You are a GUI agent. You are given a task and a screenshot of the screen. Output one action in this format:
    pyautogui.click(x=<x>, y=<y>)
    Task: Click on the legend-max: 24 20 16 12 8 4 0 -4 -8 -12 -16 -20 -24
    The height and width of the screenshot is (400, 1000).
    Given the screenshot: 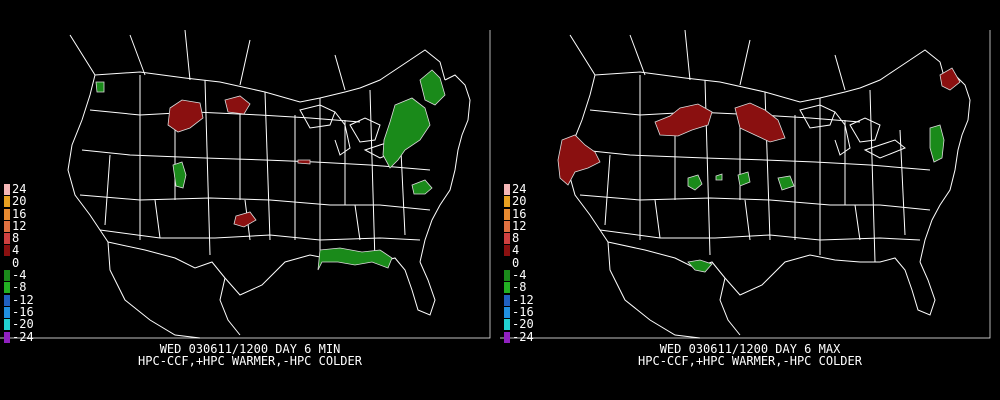 What is the action you would take?
    pyautogui.click(x=522, y=263)
    